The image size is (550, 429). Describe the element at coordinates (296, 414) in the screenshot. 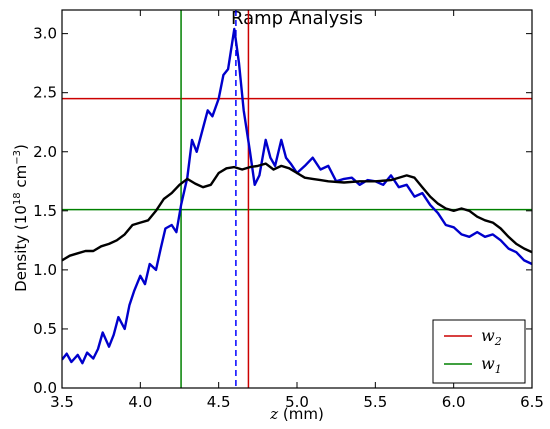

I see `x-axis-label: z (mm)` at that location.